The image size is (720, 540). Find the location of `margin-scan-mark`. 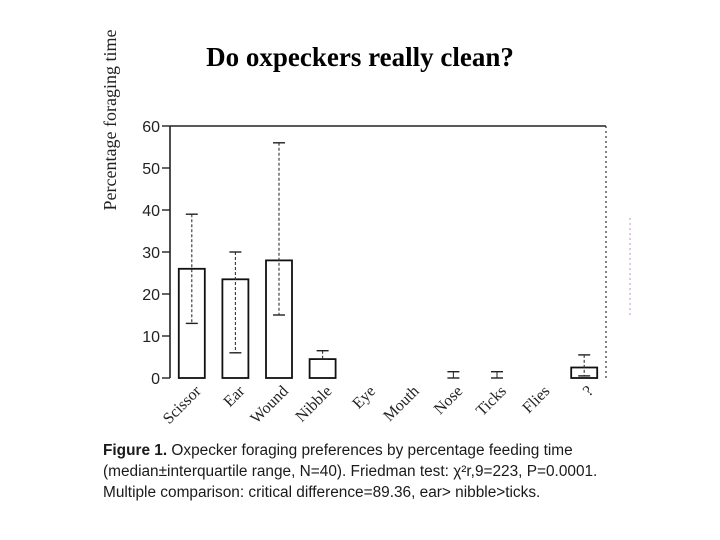

margin-scan-mark is located at coordinates (630, 268).